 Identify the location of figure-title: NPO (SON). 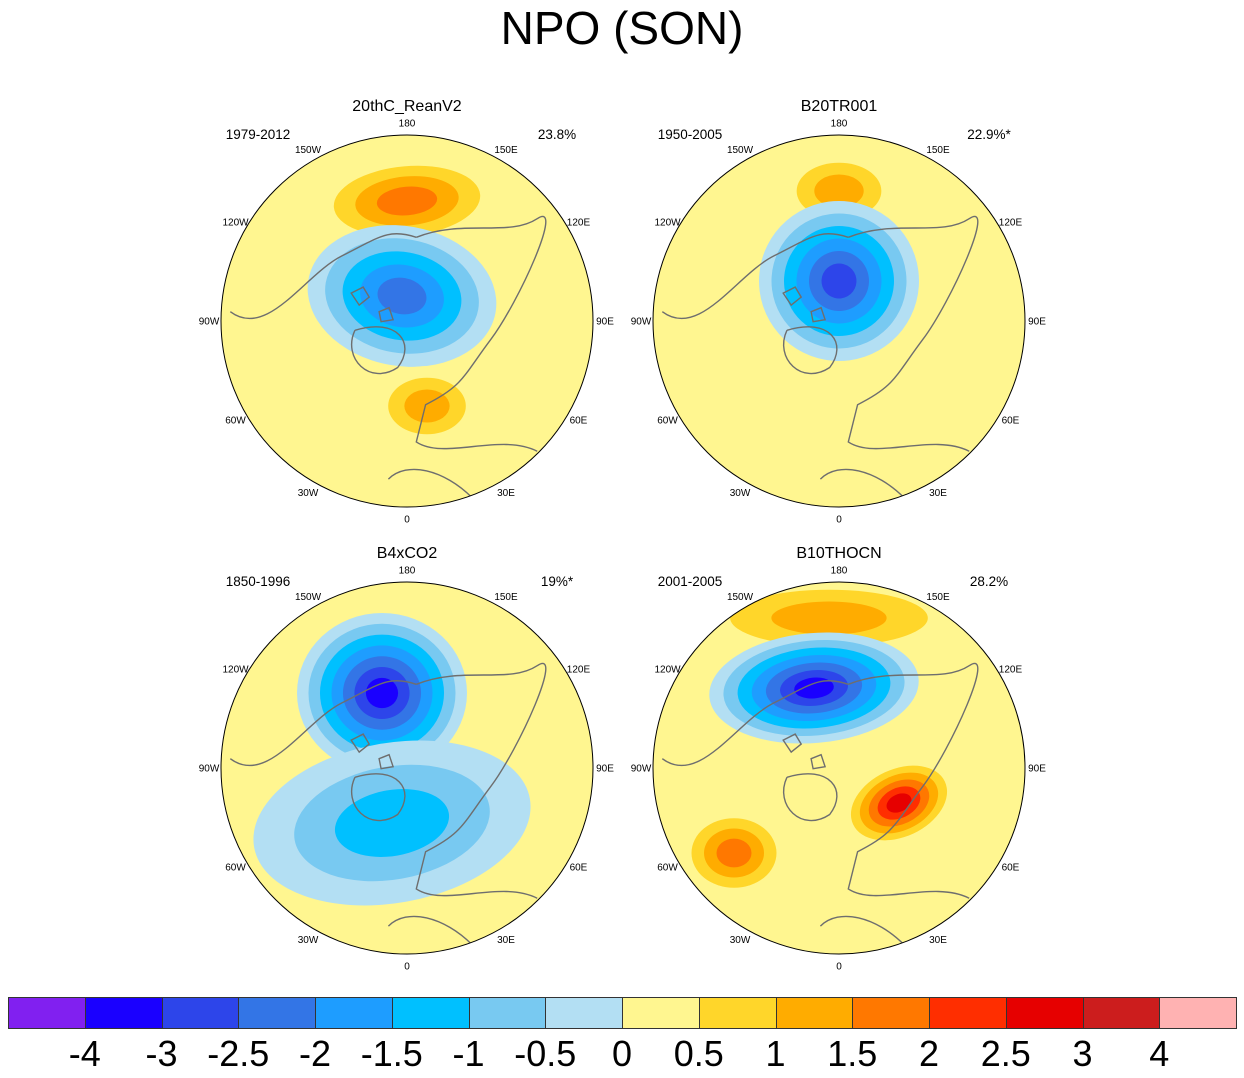
(622, 28).